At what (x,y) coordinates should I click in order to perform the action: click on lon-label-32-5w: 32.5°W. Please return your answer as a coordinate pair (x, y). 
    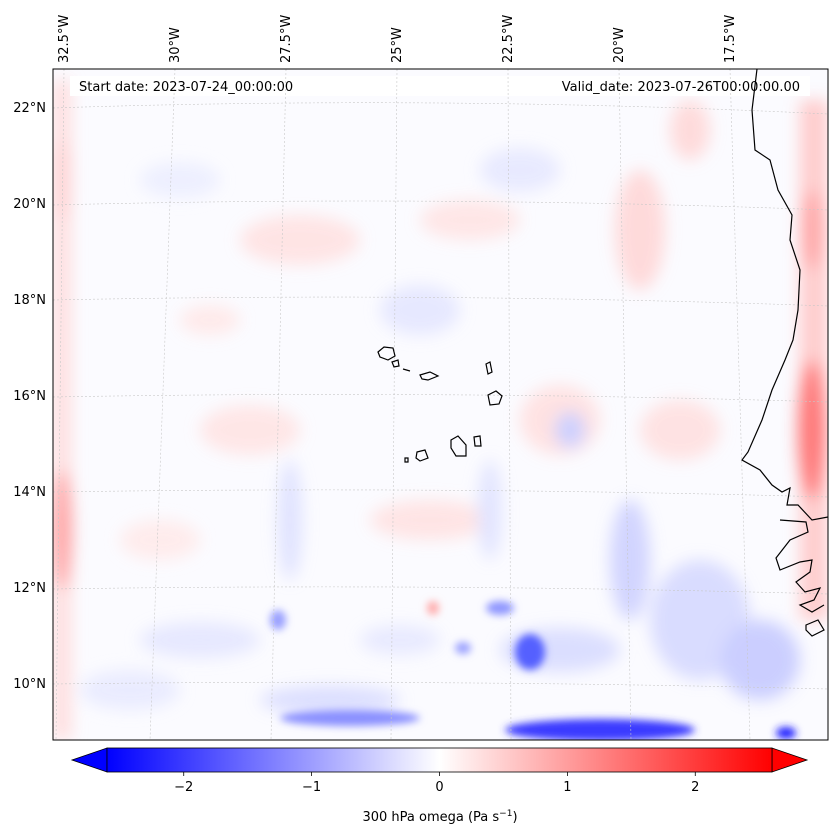
    Looking at the image, I should click on (64, 39).